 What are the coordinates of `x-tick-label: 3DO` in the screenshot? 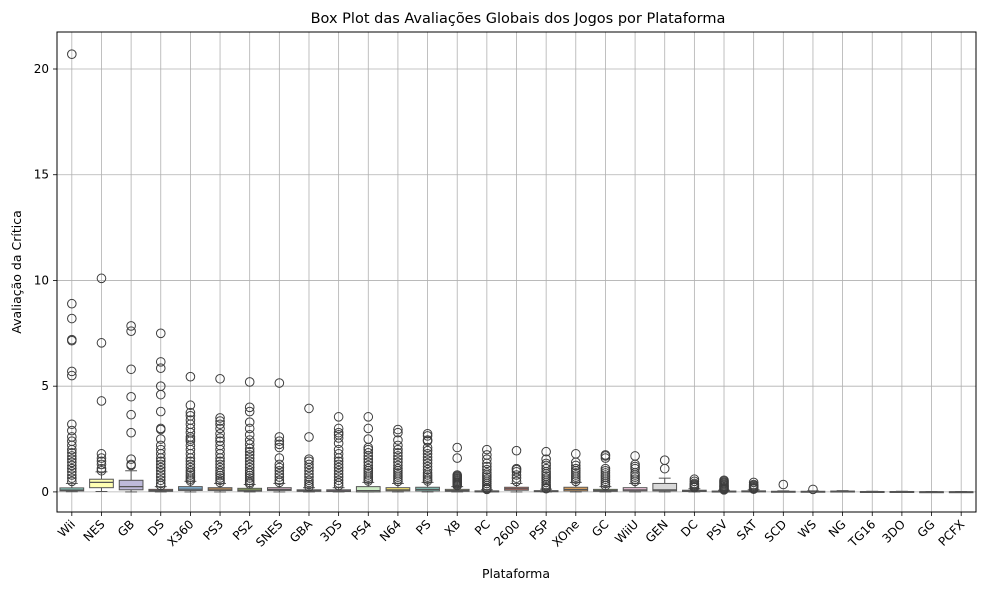 It's located at (893, 531).